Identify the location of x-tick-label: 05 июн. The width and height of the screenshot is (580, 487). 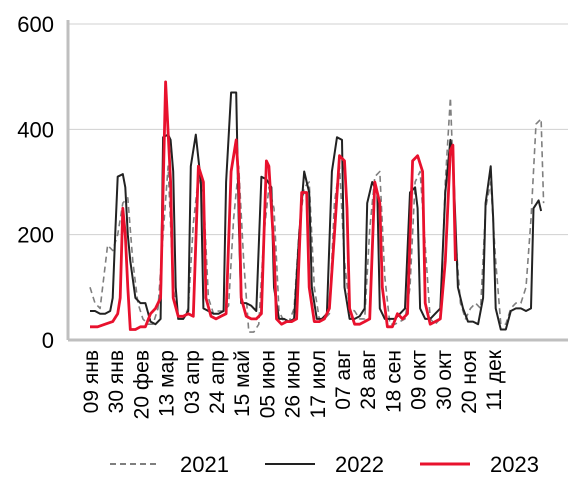
(267, 384).